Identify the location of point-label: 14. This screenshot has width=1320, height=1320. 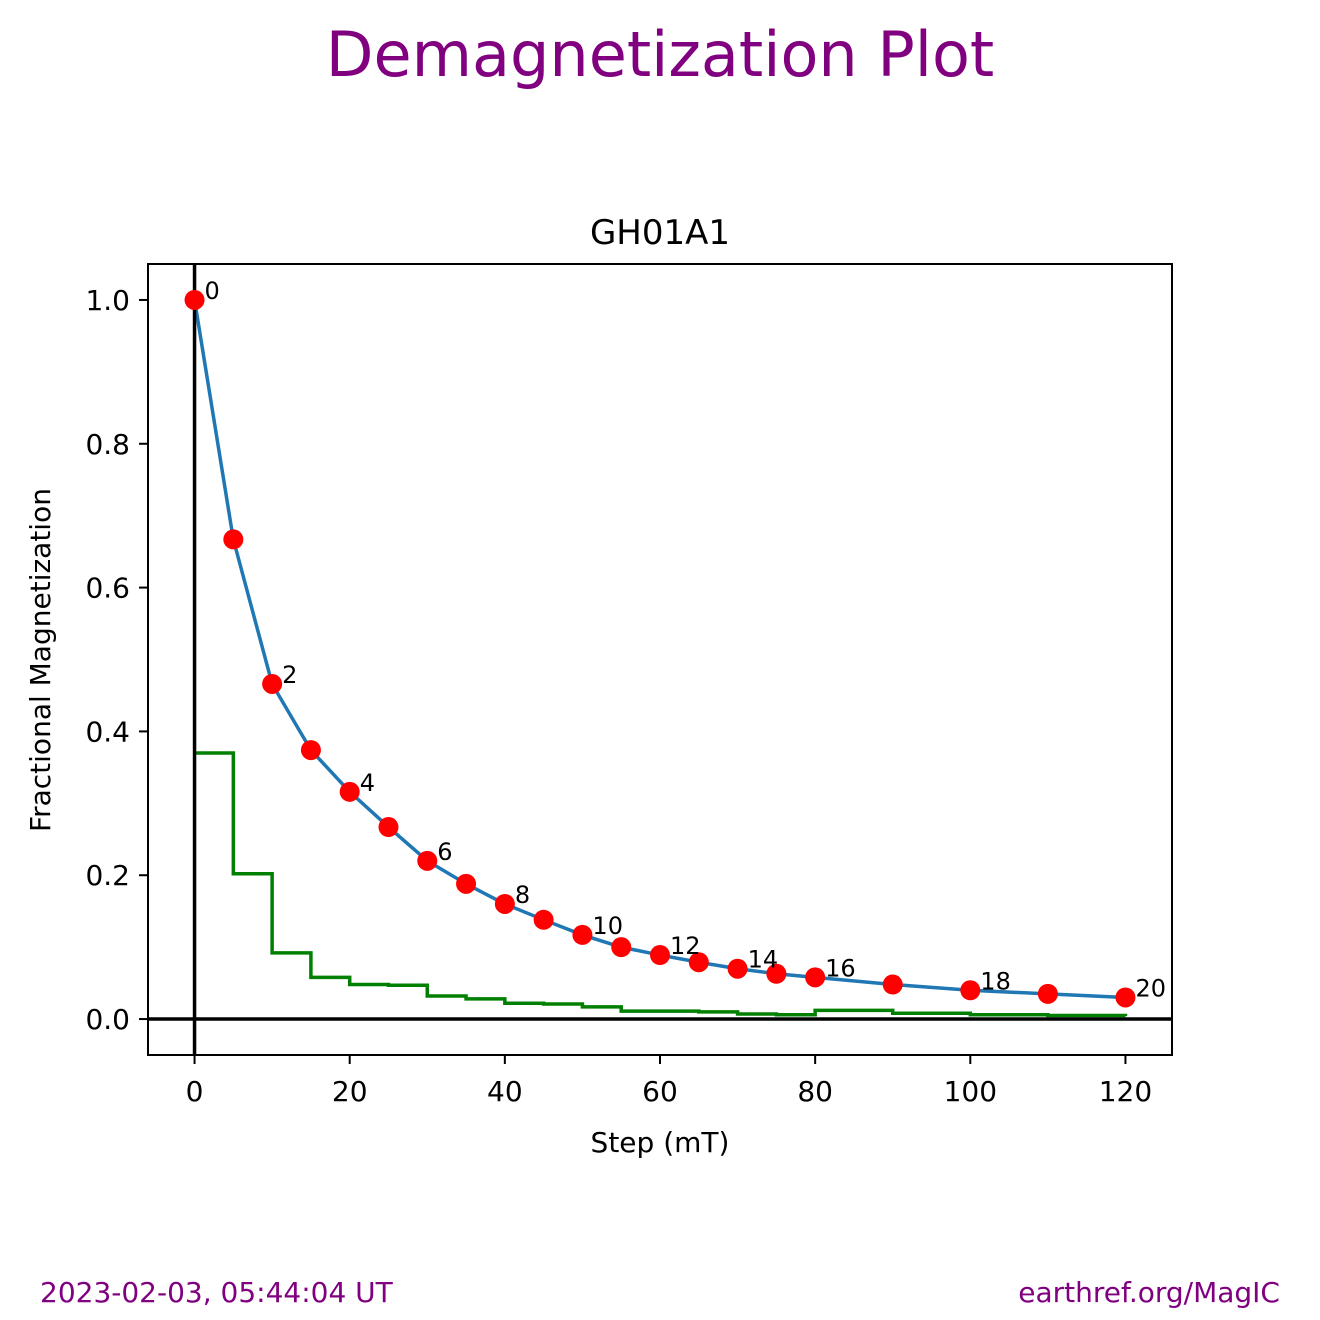
(763, 960).